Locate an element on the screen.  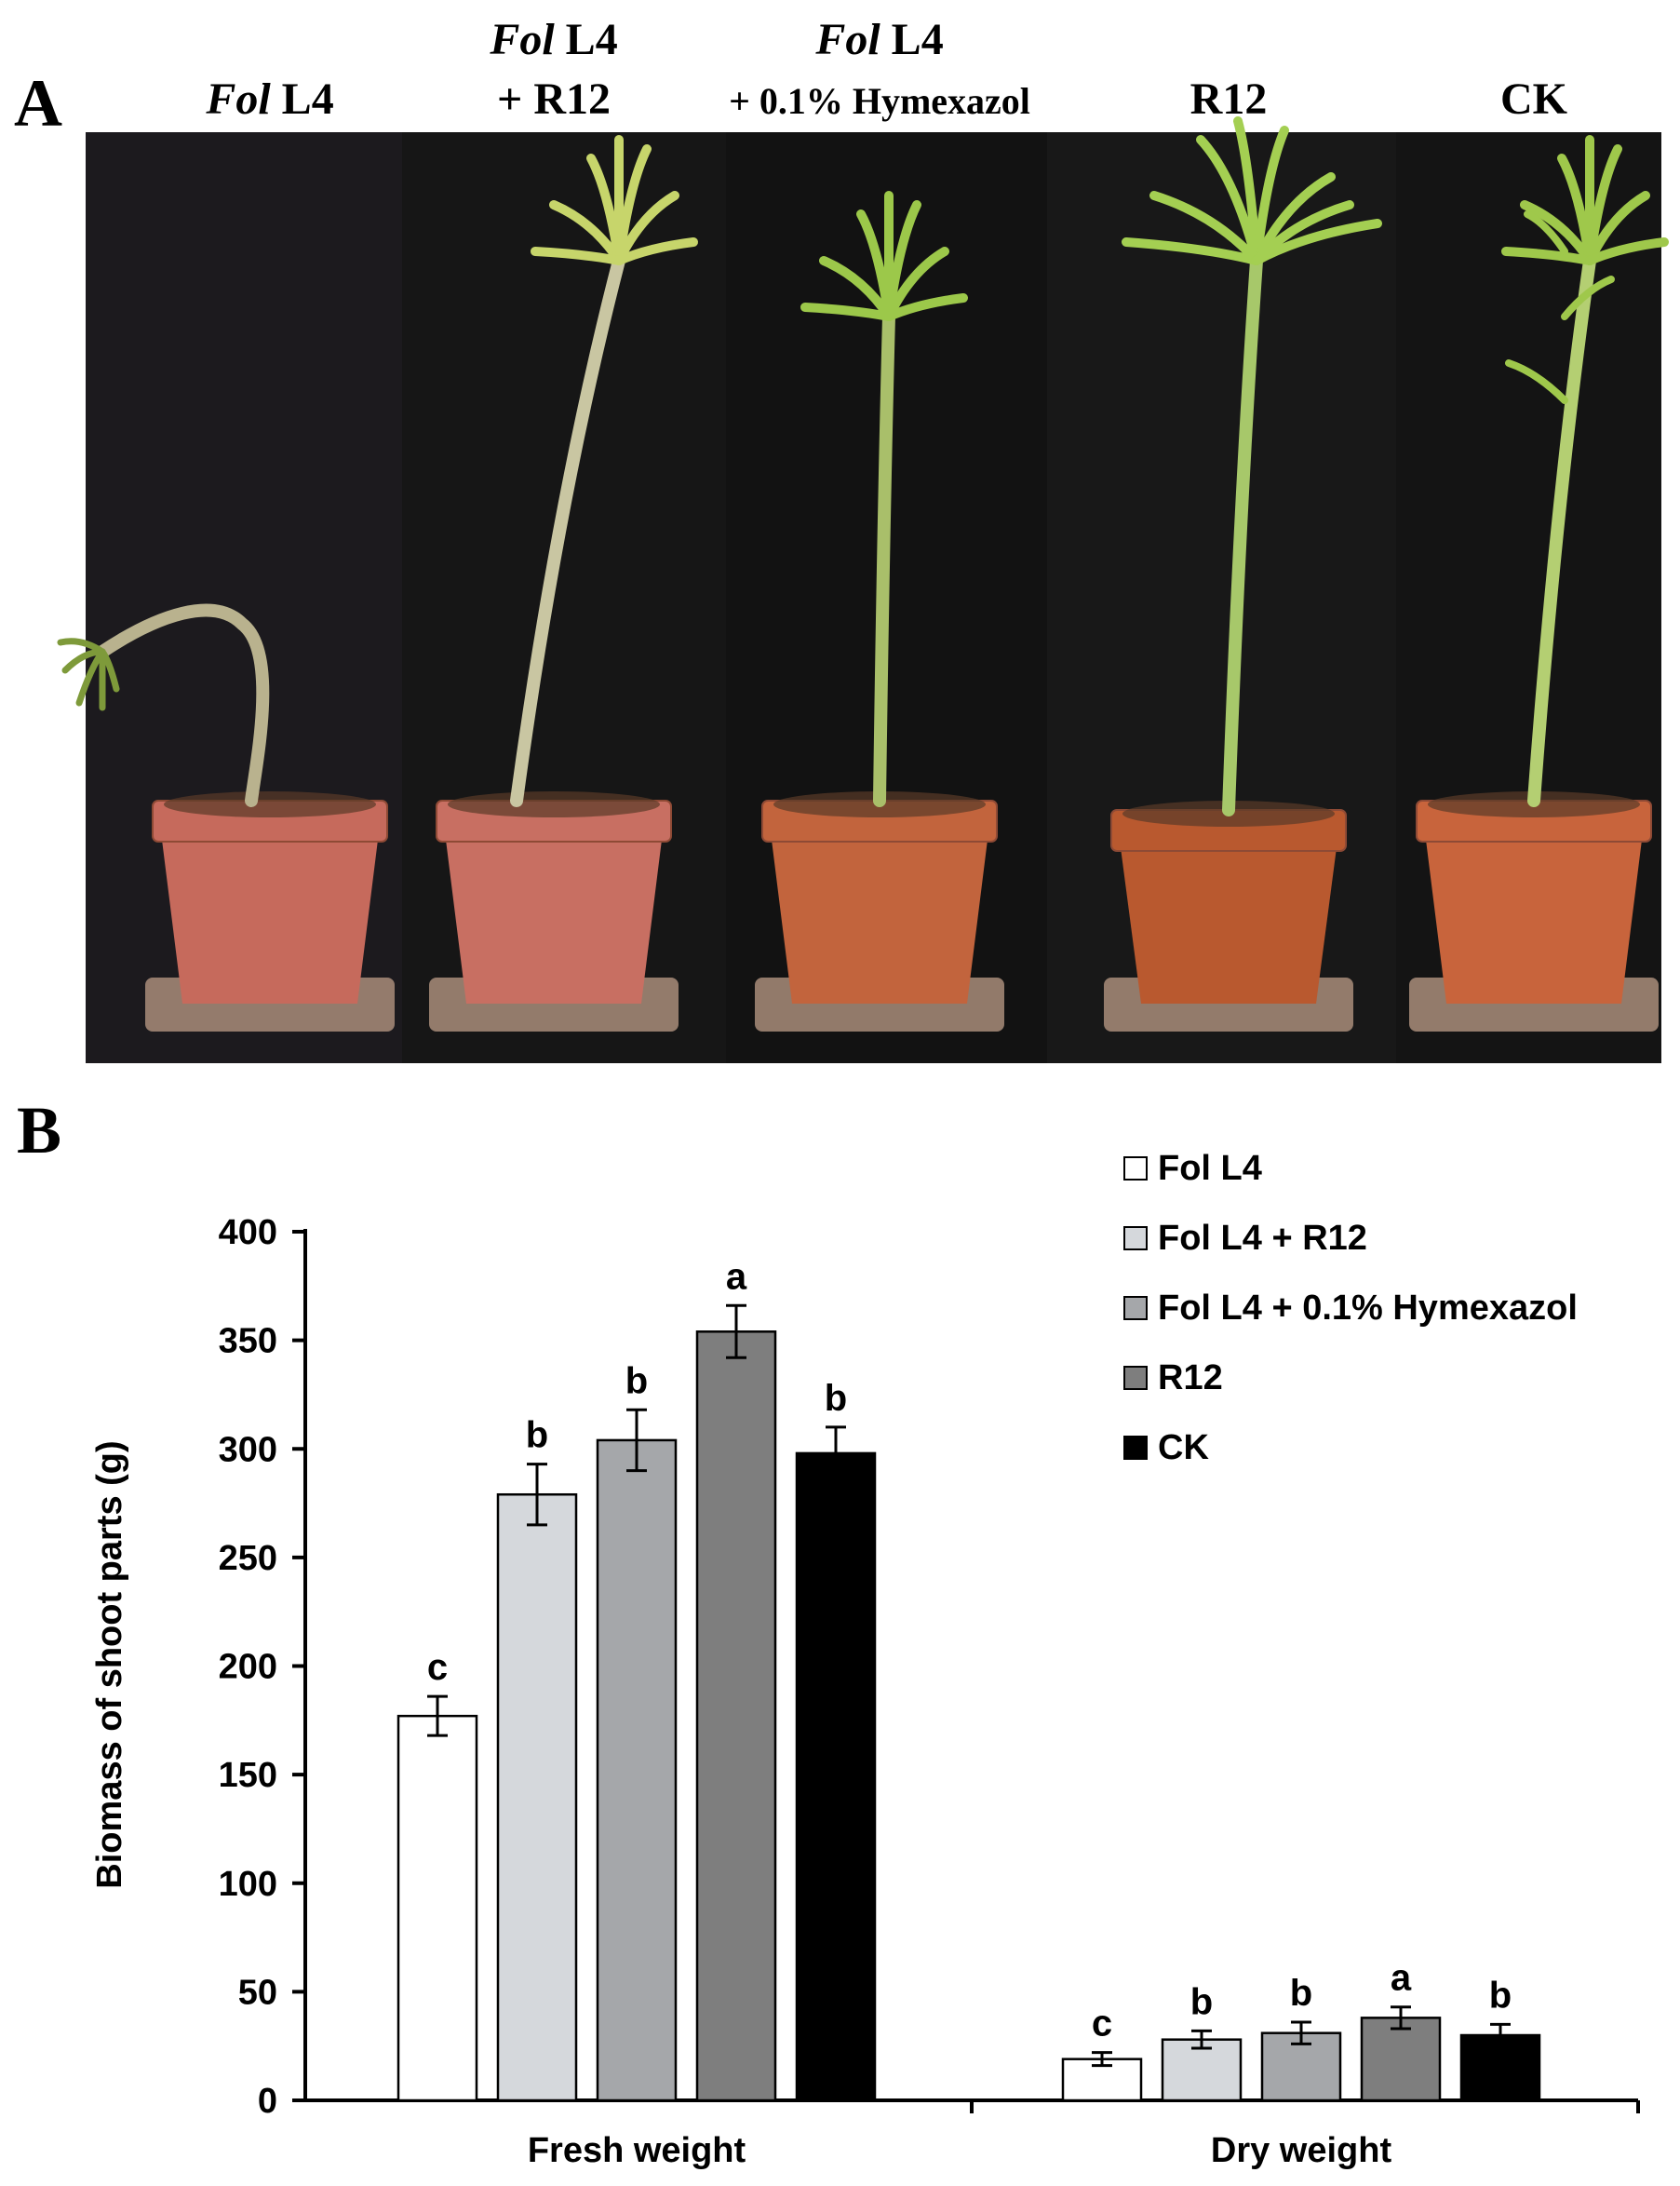
legend-label-4: R12 is located at coordinates (1190, 1377).